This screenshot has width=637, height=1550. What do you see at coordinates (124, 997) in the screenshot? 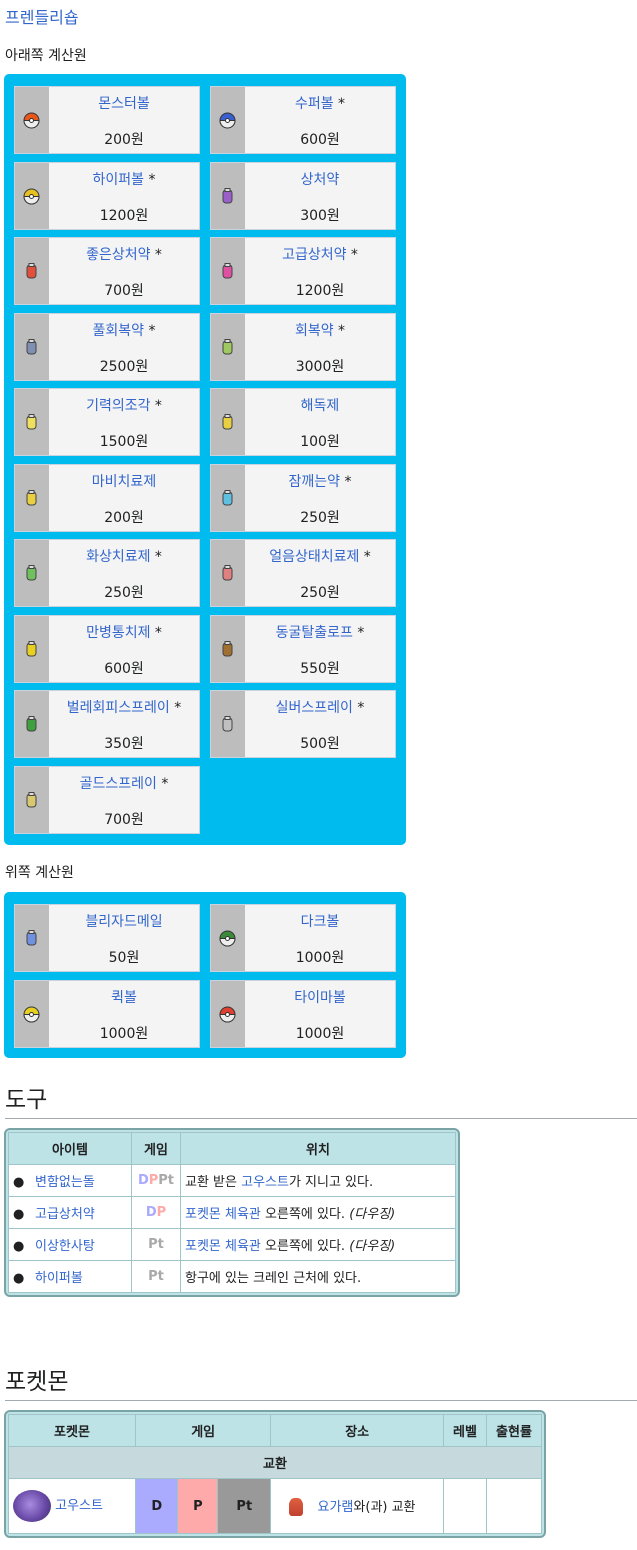
I see `item-link: 퀵볼` at bounding box center [124, 997].